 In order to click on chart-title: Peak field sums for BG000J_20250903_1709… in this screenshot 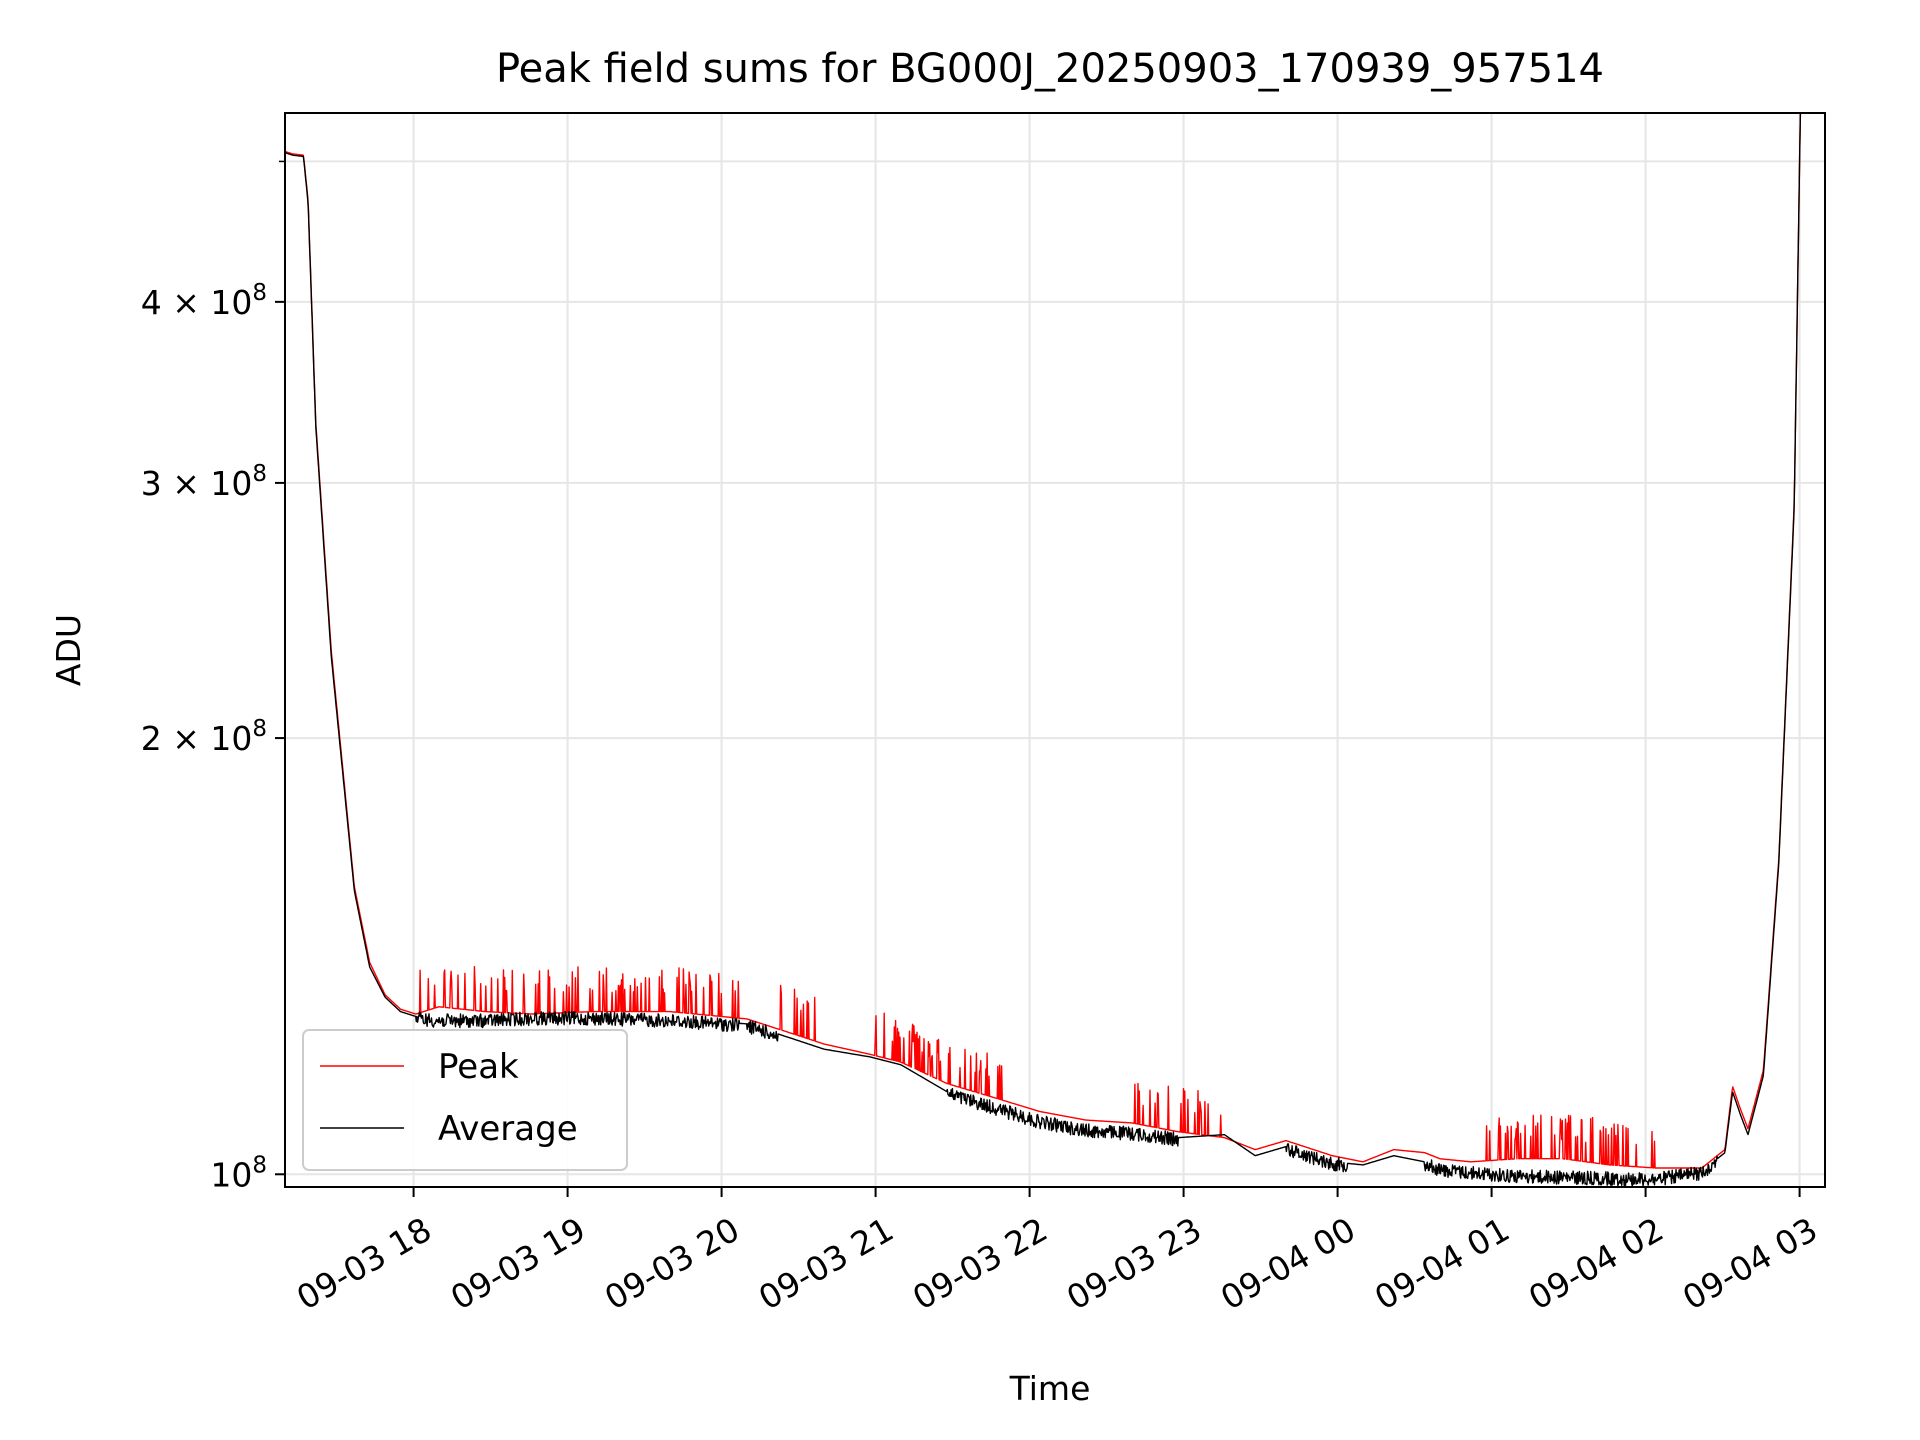, I will do `click(1050, 69)`.